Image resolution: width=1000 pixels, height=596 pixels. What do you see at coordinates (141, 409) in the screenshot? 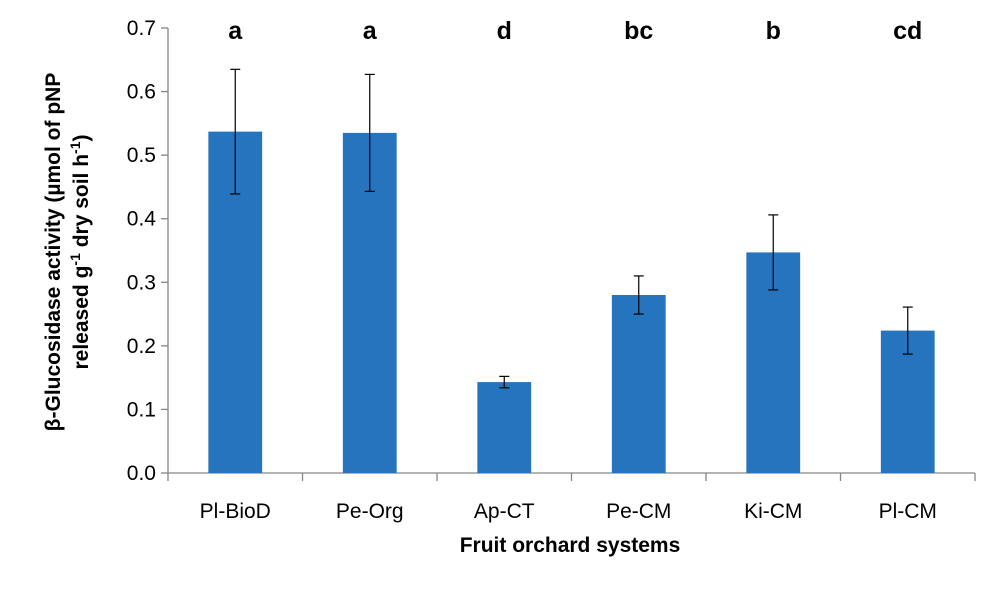
I see `y-tick-label: 0.1` at bounding box center [141, 409].